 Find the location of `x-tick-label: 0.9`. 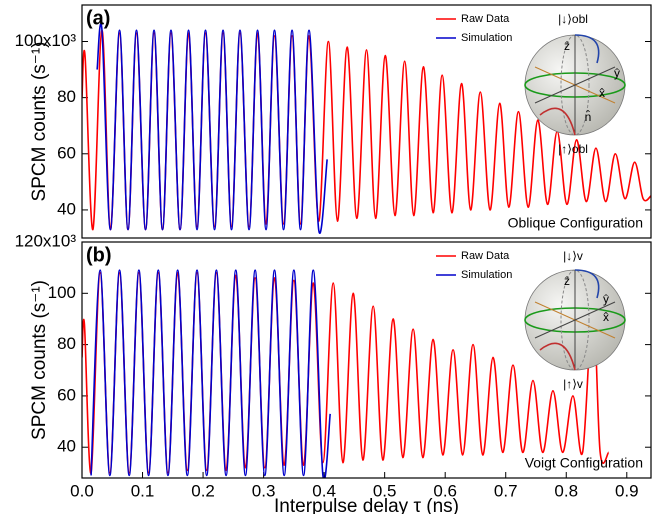

x-tick-label: 0.9 is located at coordinates (627, 490).